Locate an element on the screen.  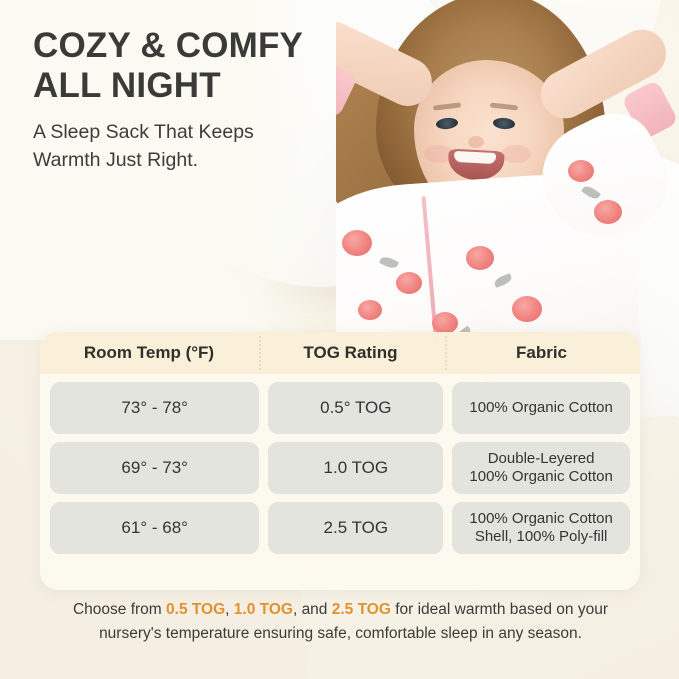
nose is located at coordinates (476, 142).